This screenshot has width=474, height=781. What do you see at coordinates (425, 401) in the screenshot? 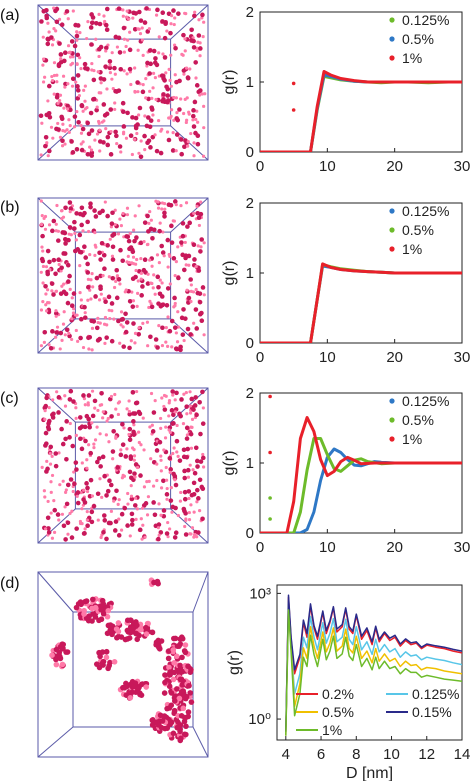
I see `legend-label: 0.125%` at bounding box center [425, 401].